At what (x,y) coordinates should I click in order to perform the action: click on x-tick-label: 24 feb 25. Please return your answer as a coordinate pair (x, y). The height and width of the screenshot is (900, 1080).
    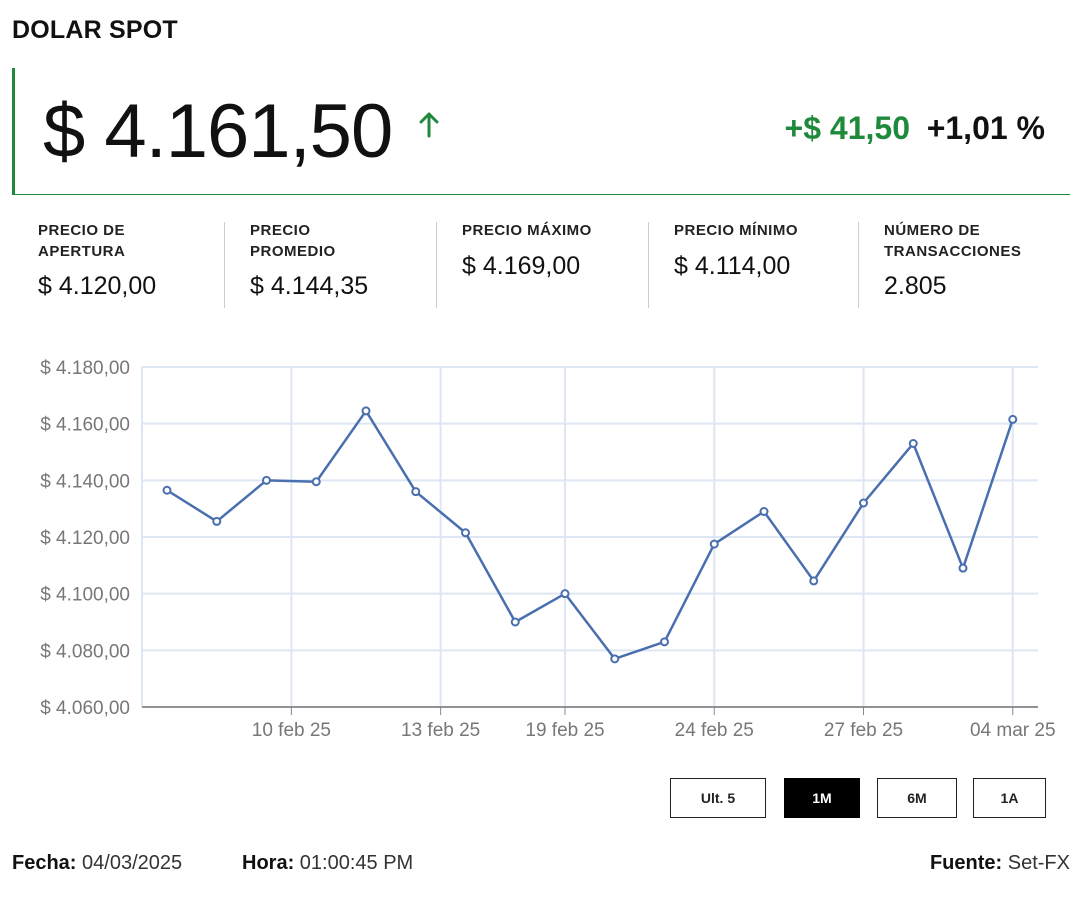
    Looking at the image, I should click on (714, 730).